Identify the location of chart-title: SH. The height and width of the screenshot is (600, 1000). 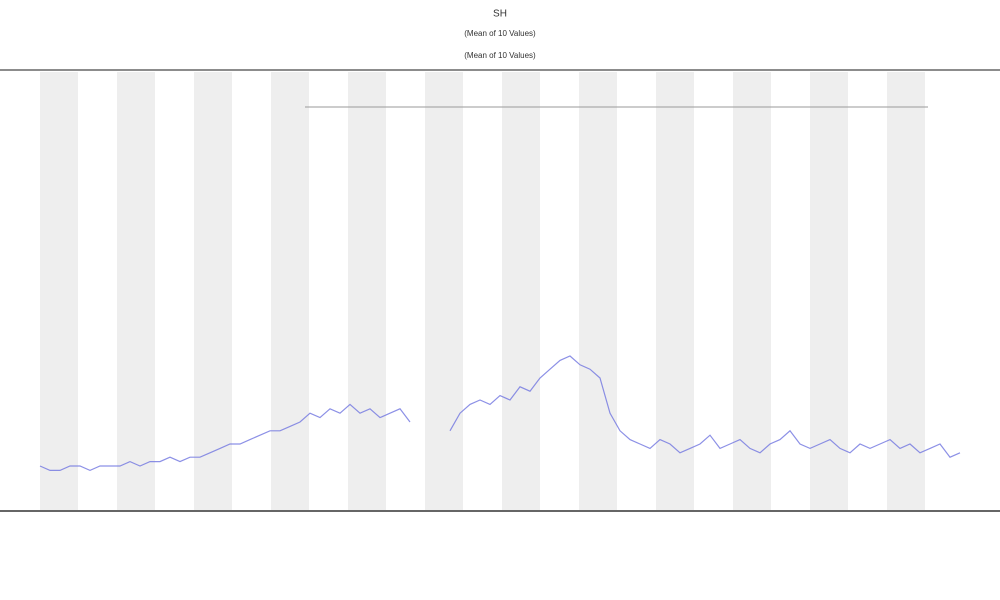
(500, 14).